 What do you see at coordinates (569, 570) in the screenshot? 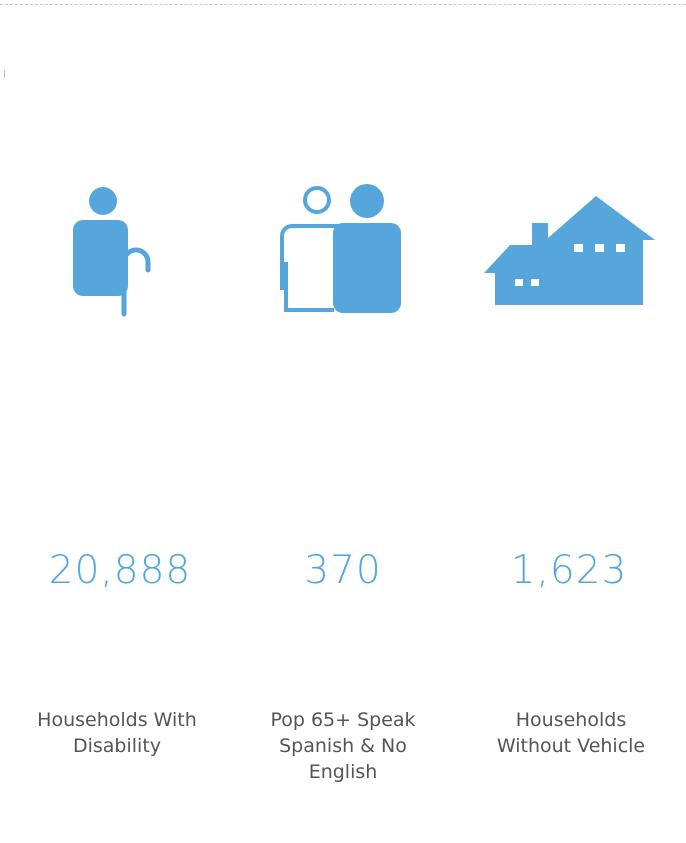
I see `stat-value: 1,623` at bounding box center [569, 570].